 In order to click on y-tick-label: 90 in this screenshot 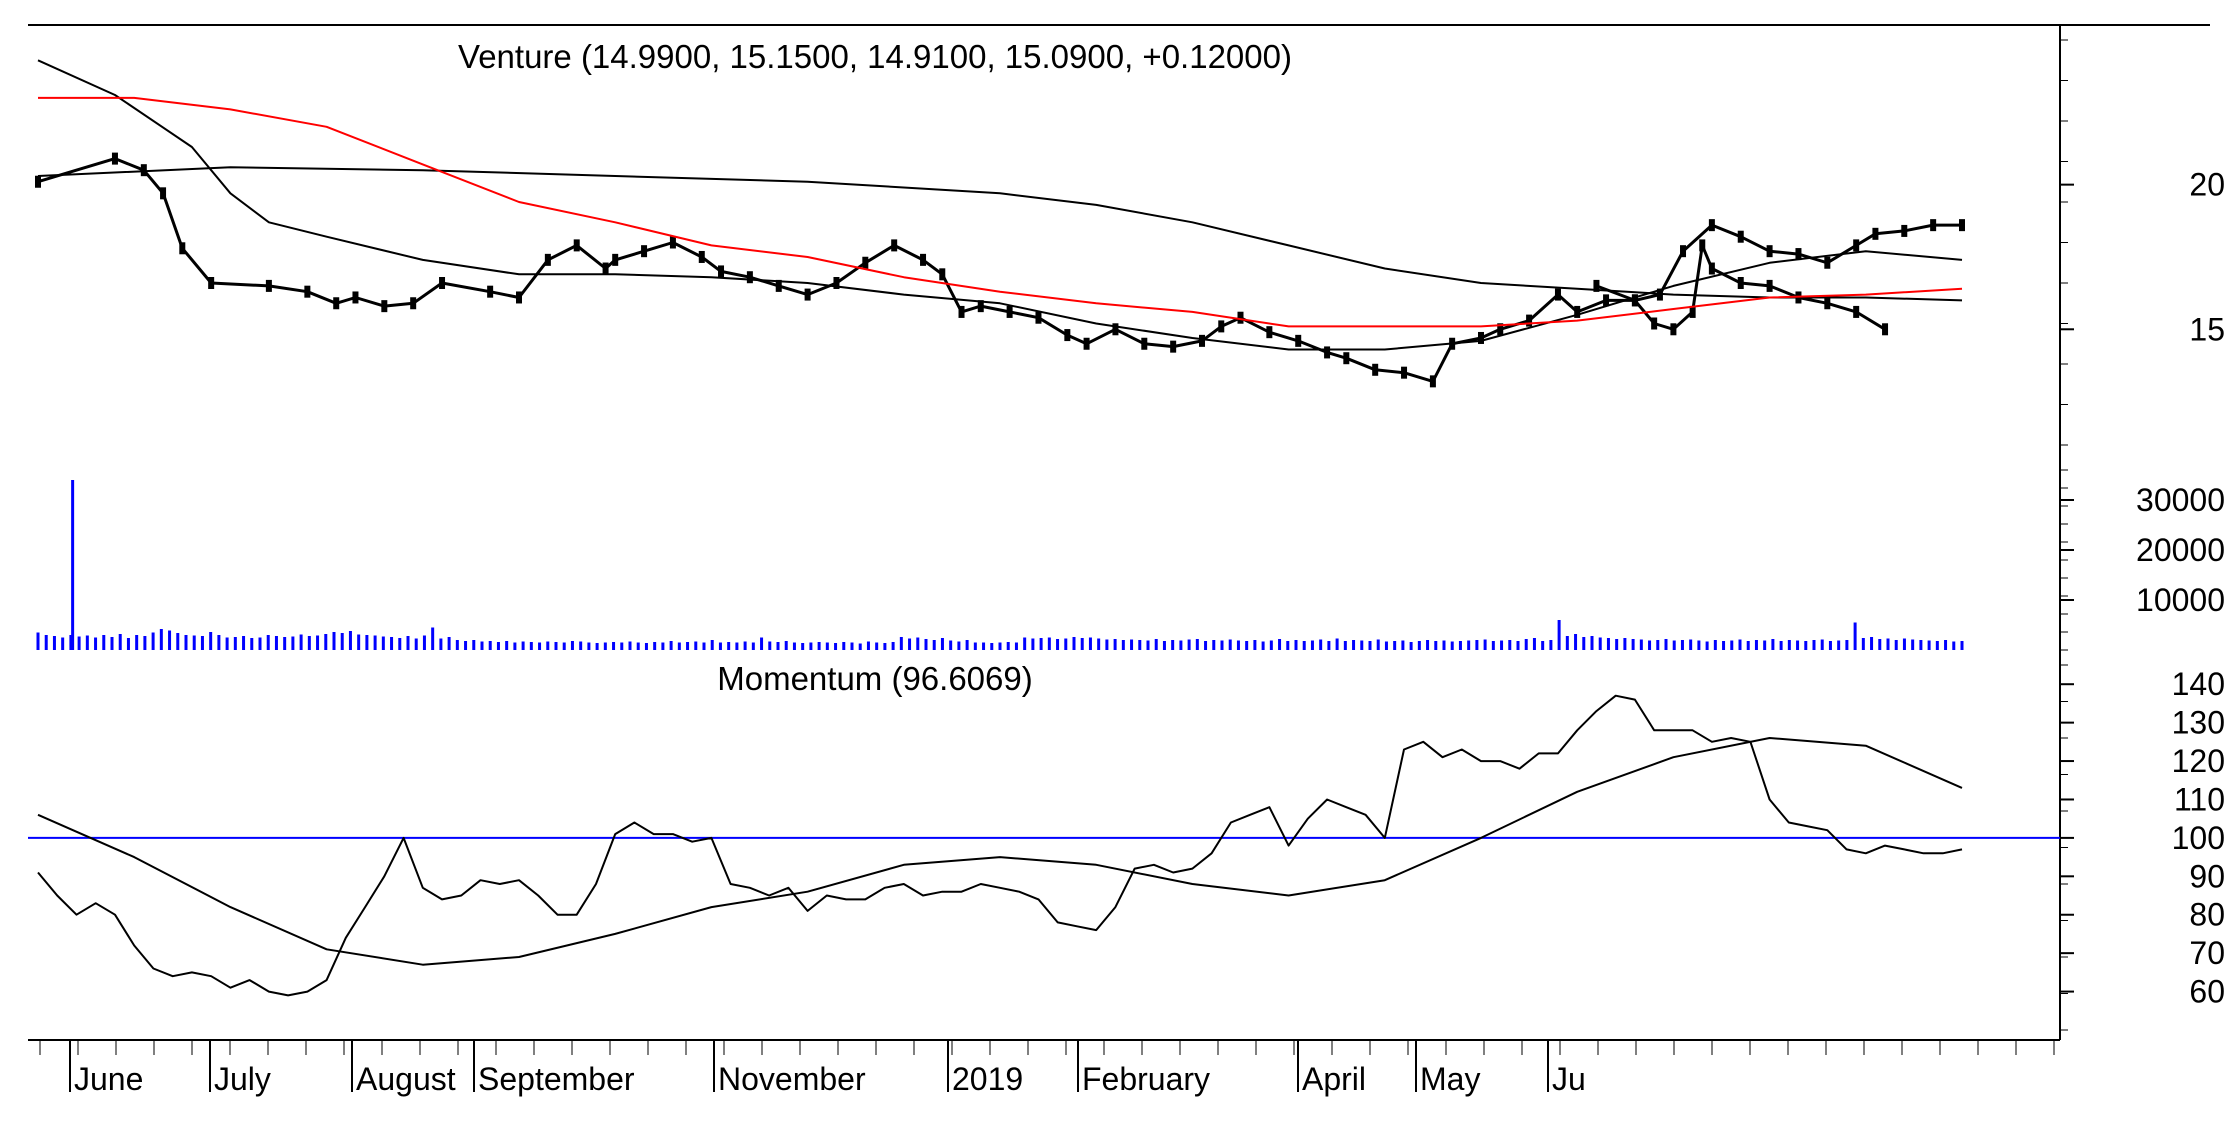, I will do `click(2207, 876)`.